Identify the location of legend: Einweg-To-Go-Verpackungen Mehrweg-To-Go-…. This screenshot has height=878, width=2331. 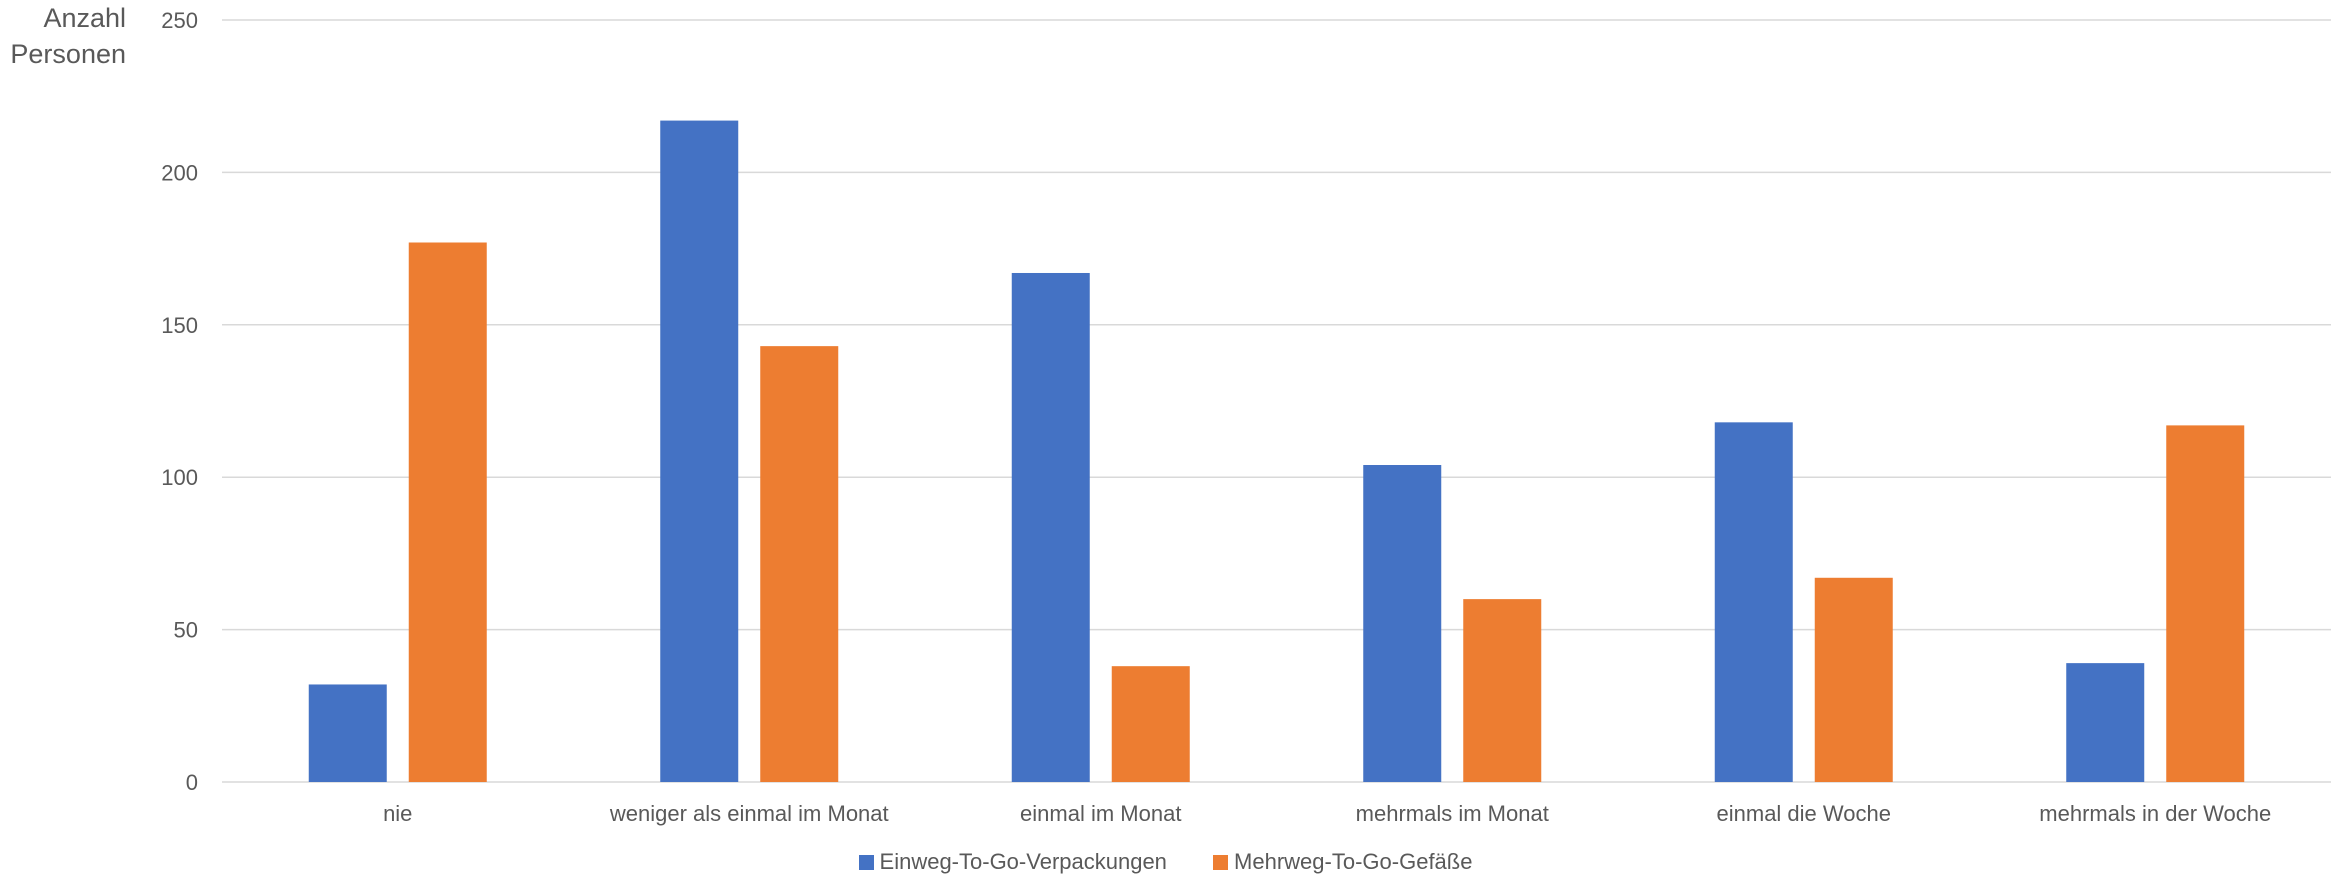
(1165, 862).